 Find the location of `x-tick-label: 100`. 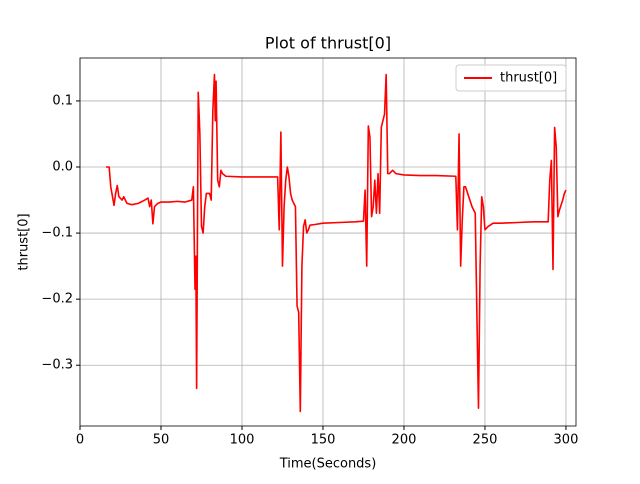

x-tick-label: 100 is located at coordinates (242, 440).